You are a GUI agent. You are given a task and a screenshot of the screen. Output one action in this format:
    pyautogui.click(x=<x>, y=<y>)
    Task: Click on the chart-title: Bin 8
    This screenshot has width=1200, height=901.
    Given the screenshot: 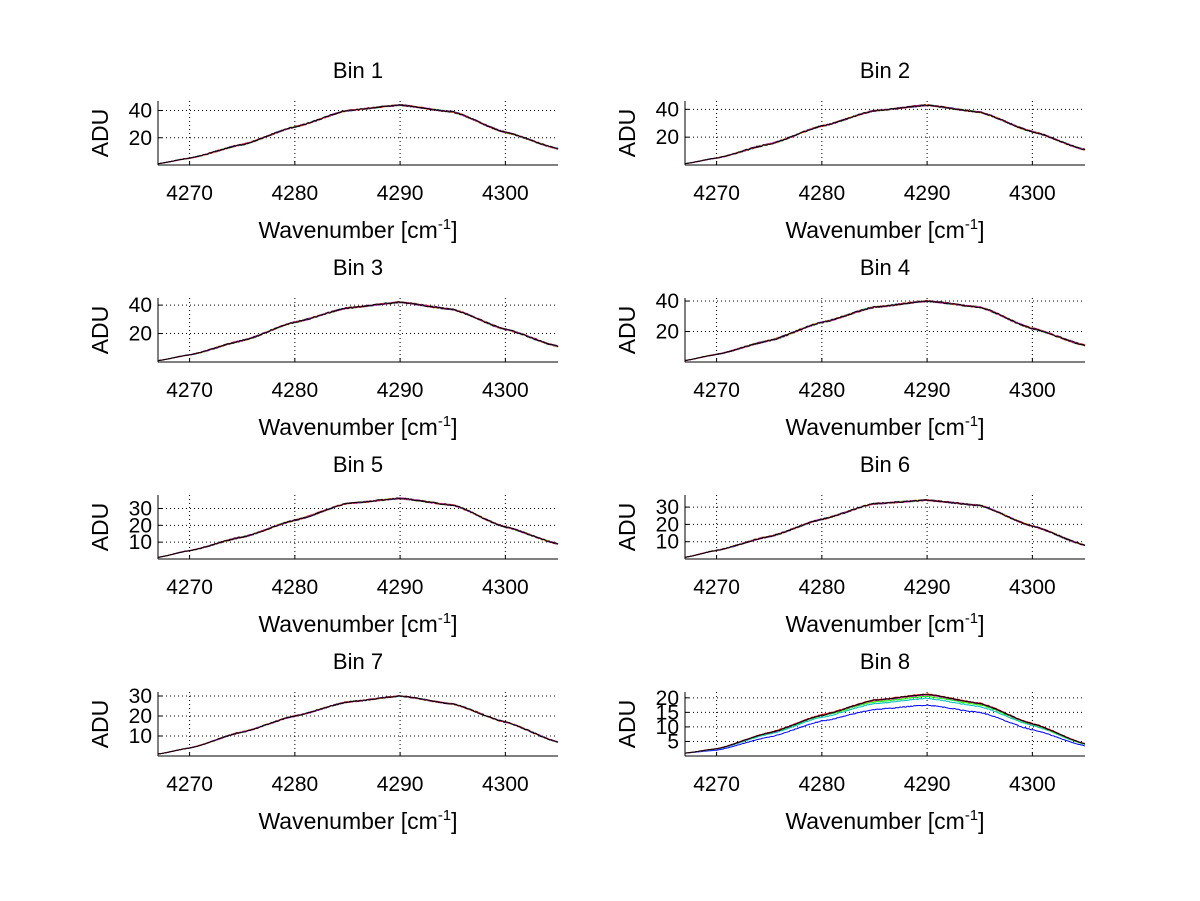 What is the action you would take?
    pyautogui.click(x=885, y=661)
    